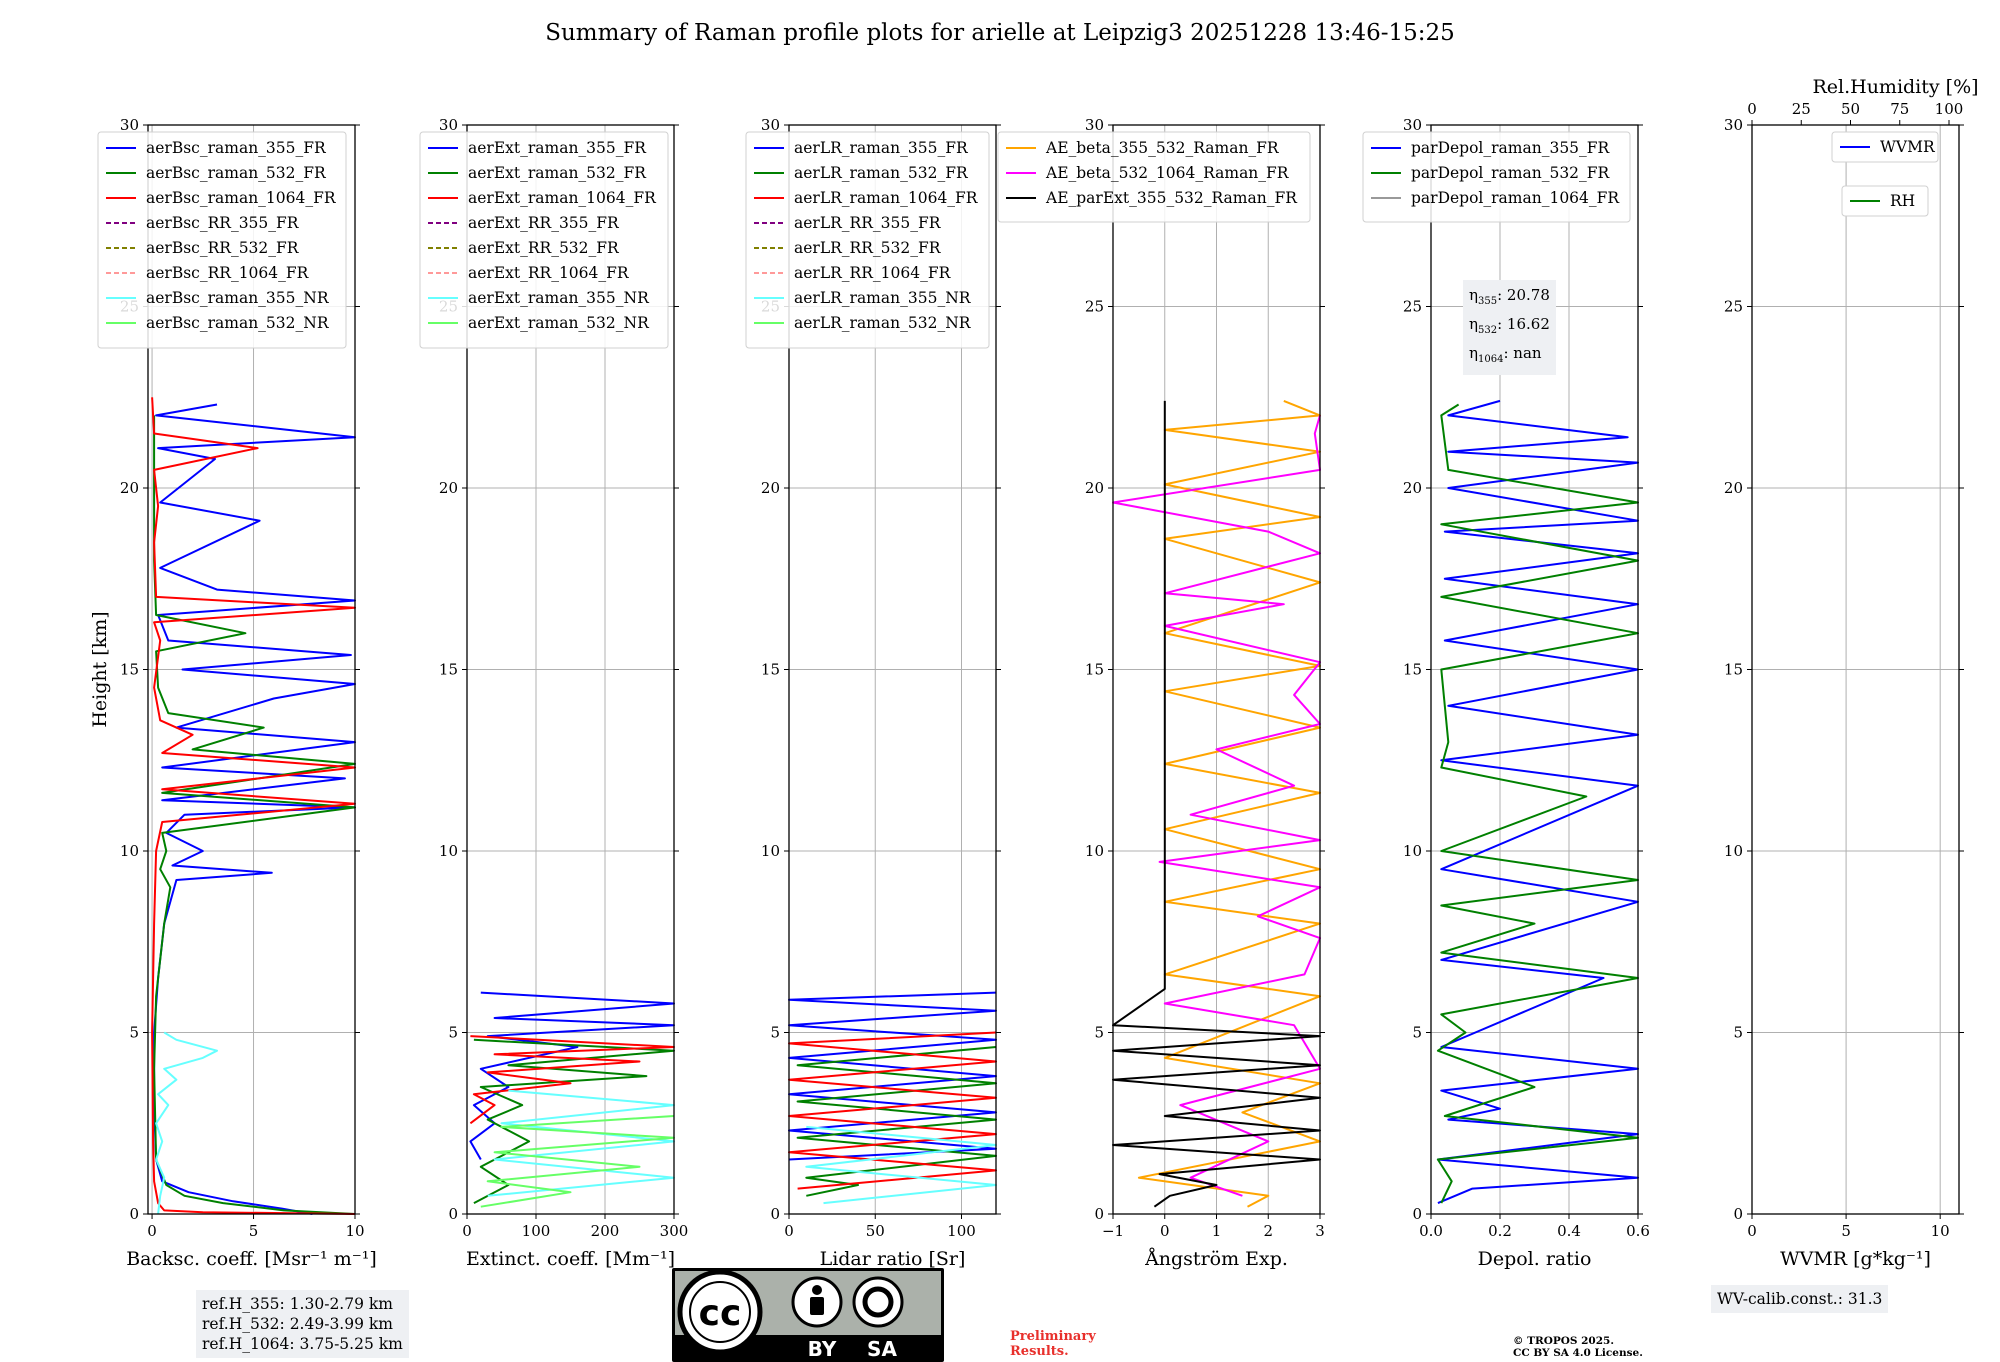 The image size is (2000, 1362). What do you see at coordinates (549, 273) in the screenshot?
I see `legend-label: aerExt_RR_1064_FR` at bounding box center [549, 273].